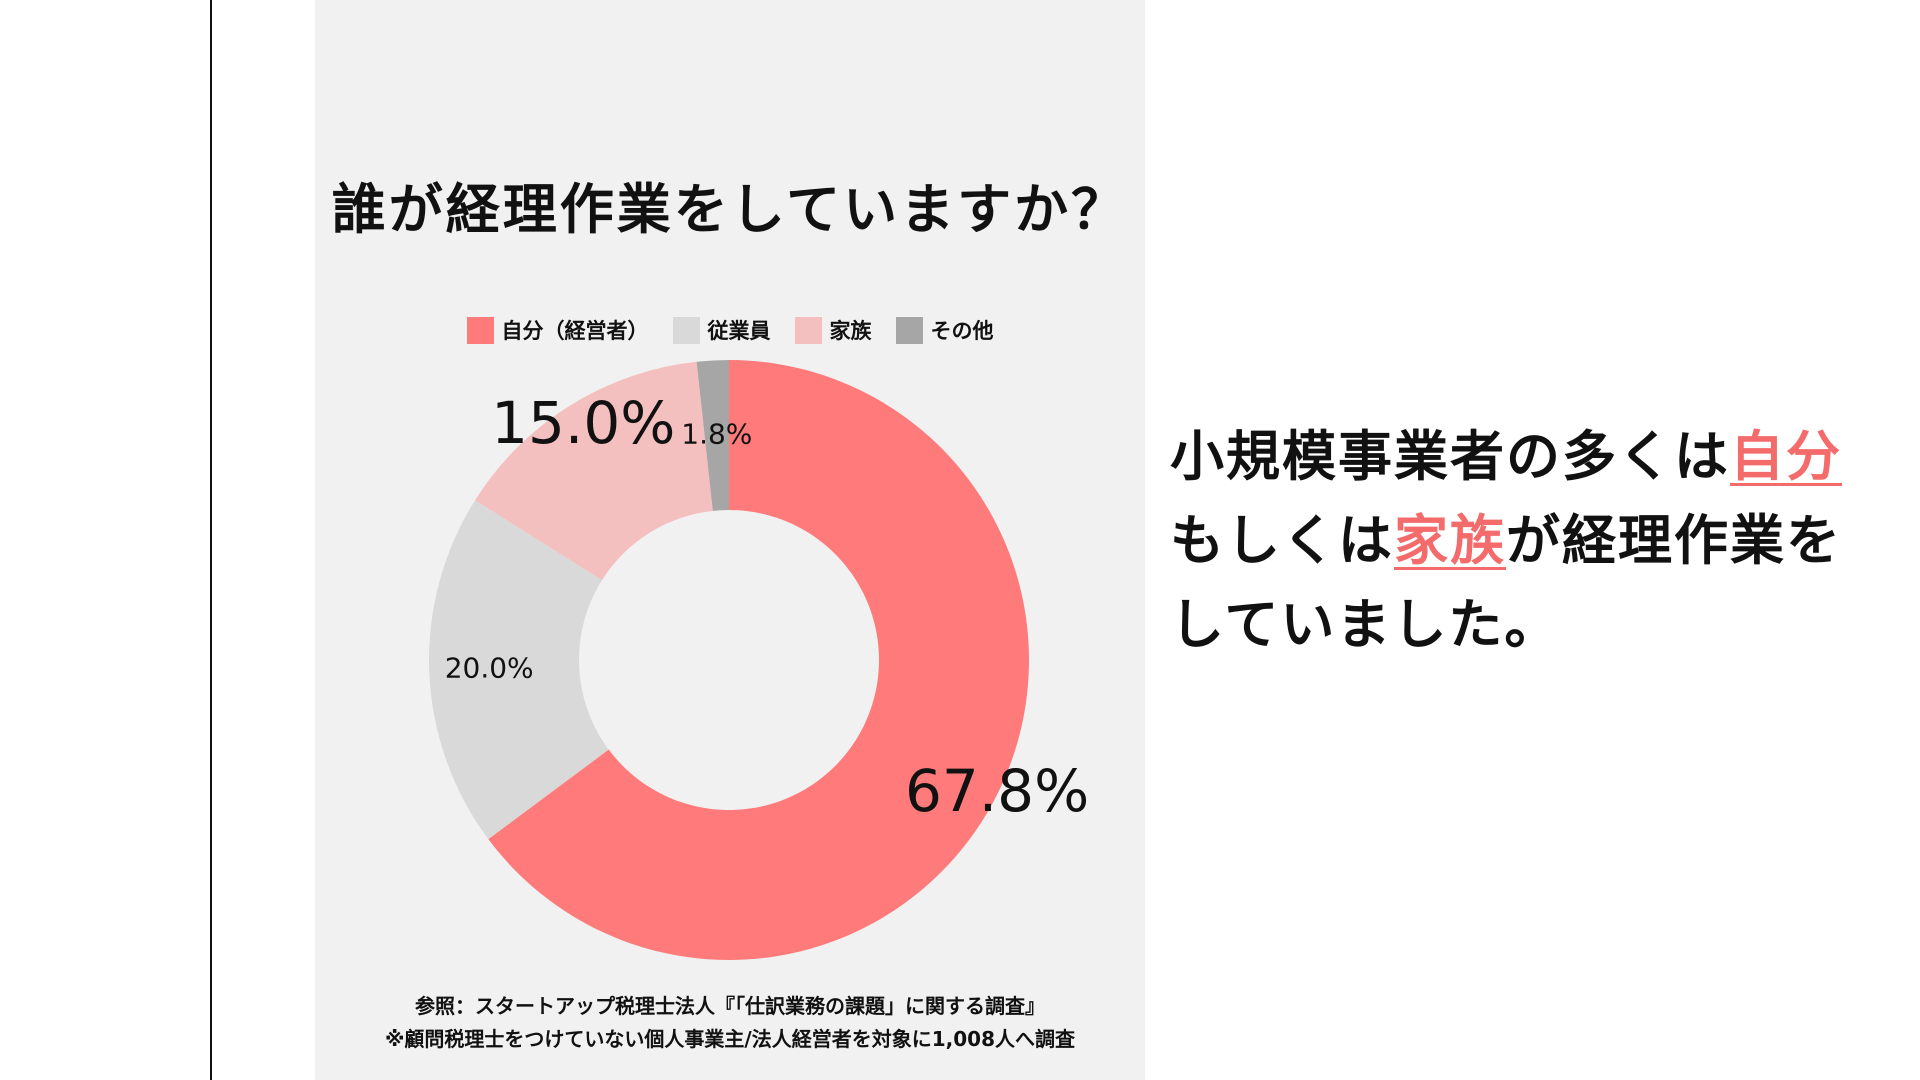 This screenshot has height=1080, width=1920. I want to click on message-highlight-self: 自分, so click(1786, 456).